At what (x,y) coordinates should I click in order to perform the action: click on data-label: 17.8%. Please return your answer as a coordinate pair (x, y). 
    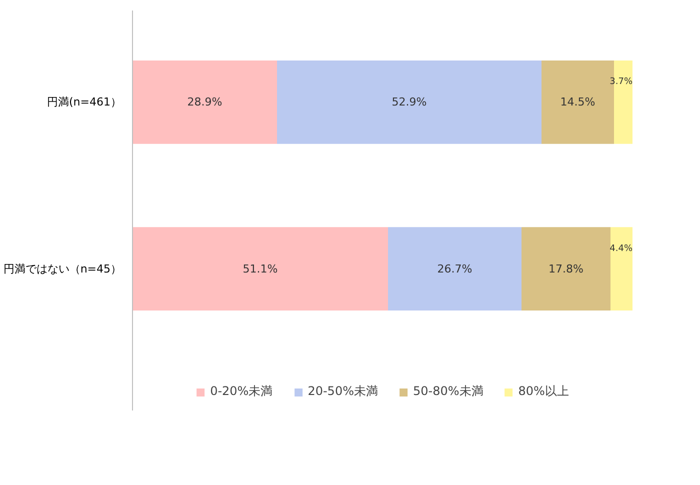
    Looking at the image, I should click on (566, 269).